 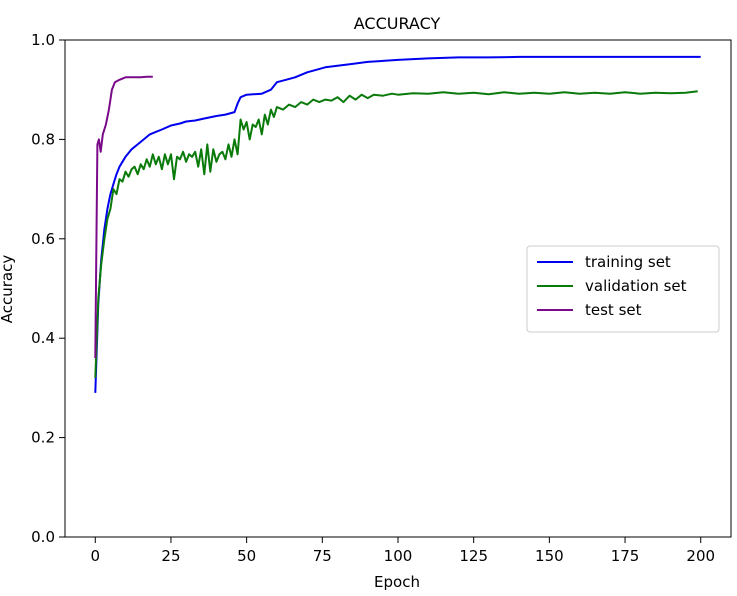 What do you see at coordinates (48, 288) in the screenshot?
I see `y-axis: 0.0 0.2 0.4 0.6 0.8 1.0` at bounding box center [48, 288].